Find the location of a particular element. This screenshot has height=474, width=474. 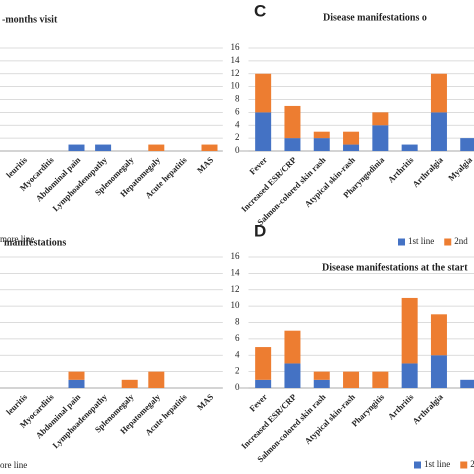

chart-title: Disease manifestations at the start is located at coordinates (395, 267).